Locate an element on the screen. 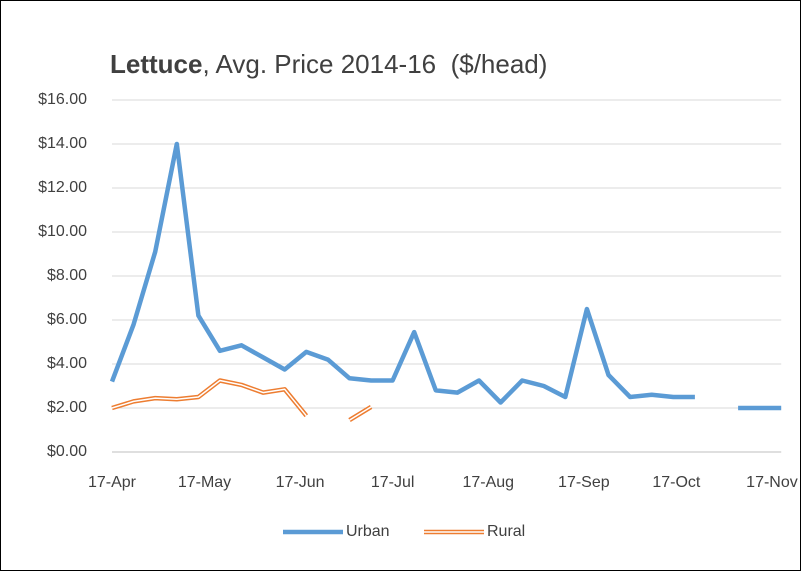 This screenshot has height=571, width=801. y-tick-label: $10.00 is located at coordinates (62, 231).